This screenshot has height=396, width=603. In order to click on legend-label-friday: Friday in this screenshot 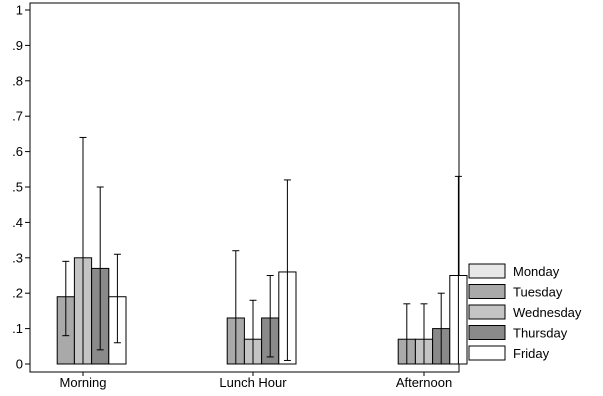, I will do `click(531, 353)`.